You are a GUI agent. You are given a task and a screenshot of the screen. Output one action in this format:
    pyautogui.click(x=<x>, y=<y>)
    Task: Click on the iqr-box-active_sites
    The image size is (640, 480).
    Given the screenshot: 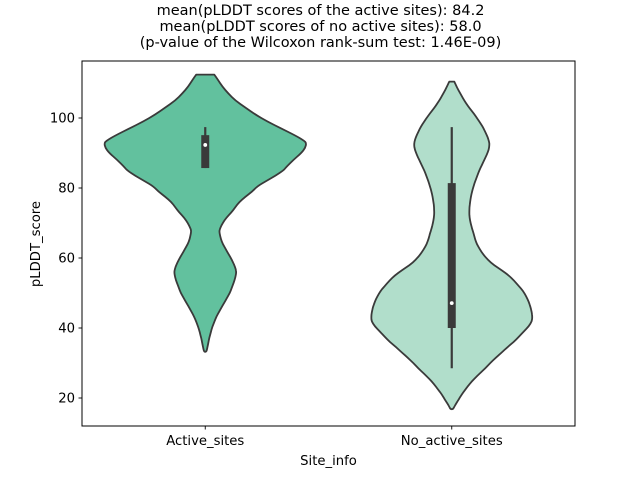 What is the action you would take?
    pyautogui.click(x=205, y=152)
    